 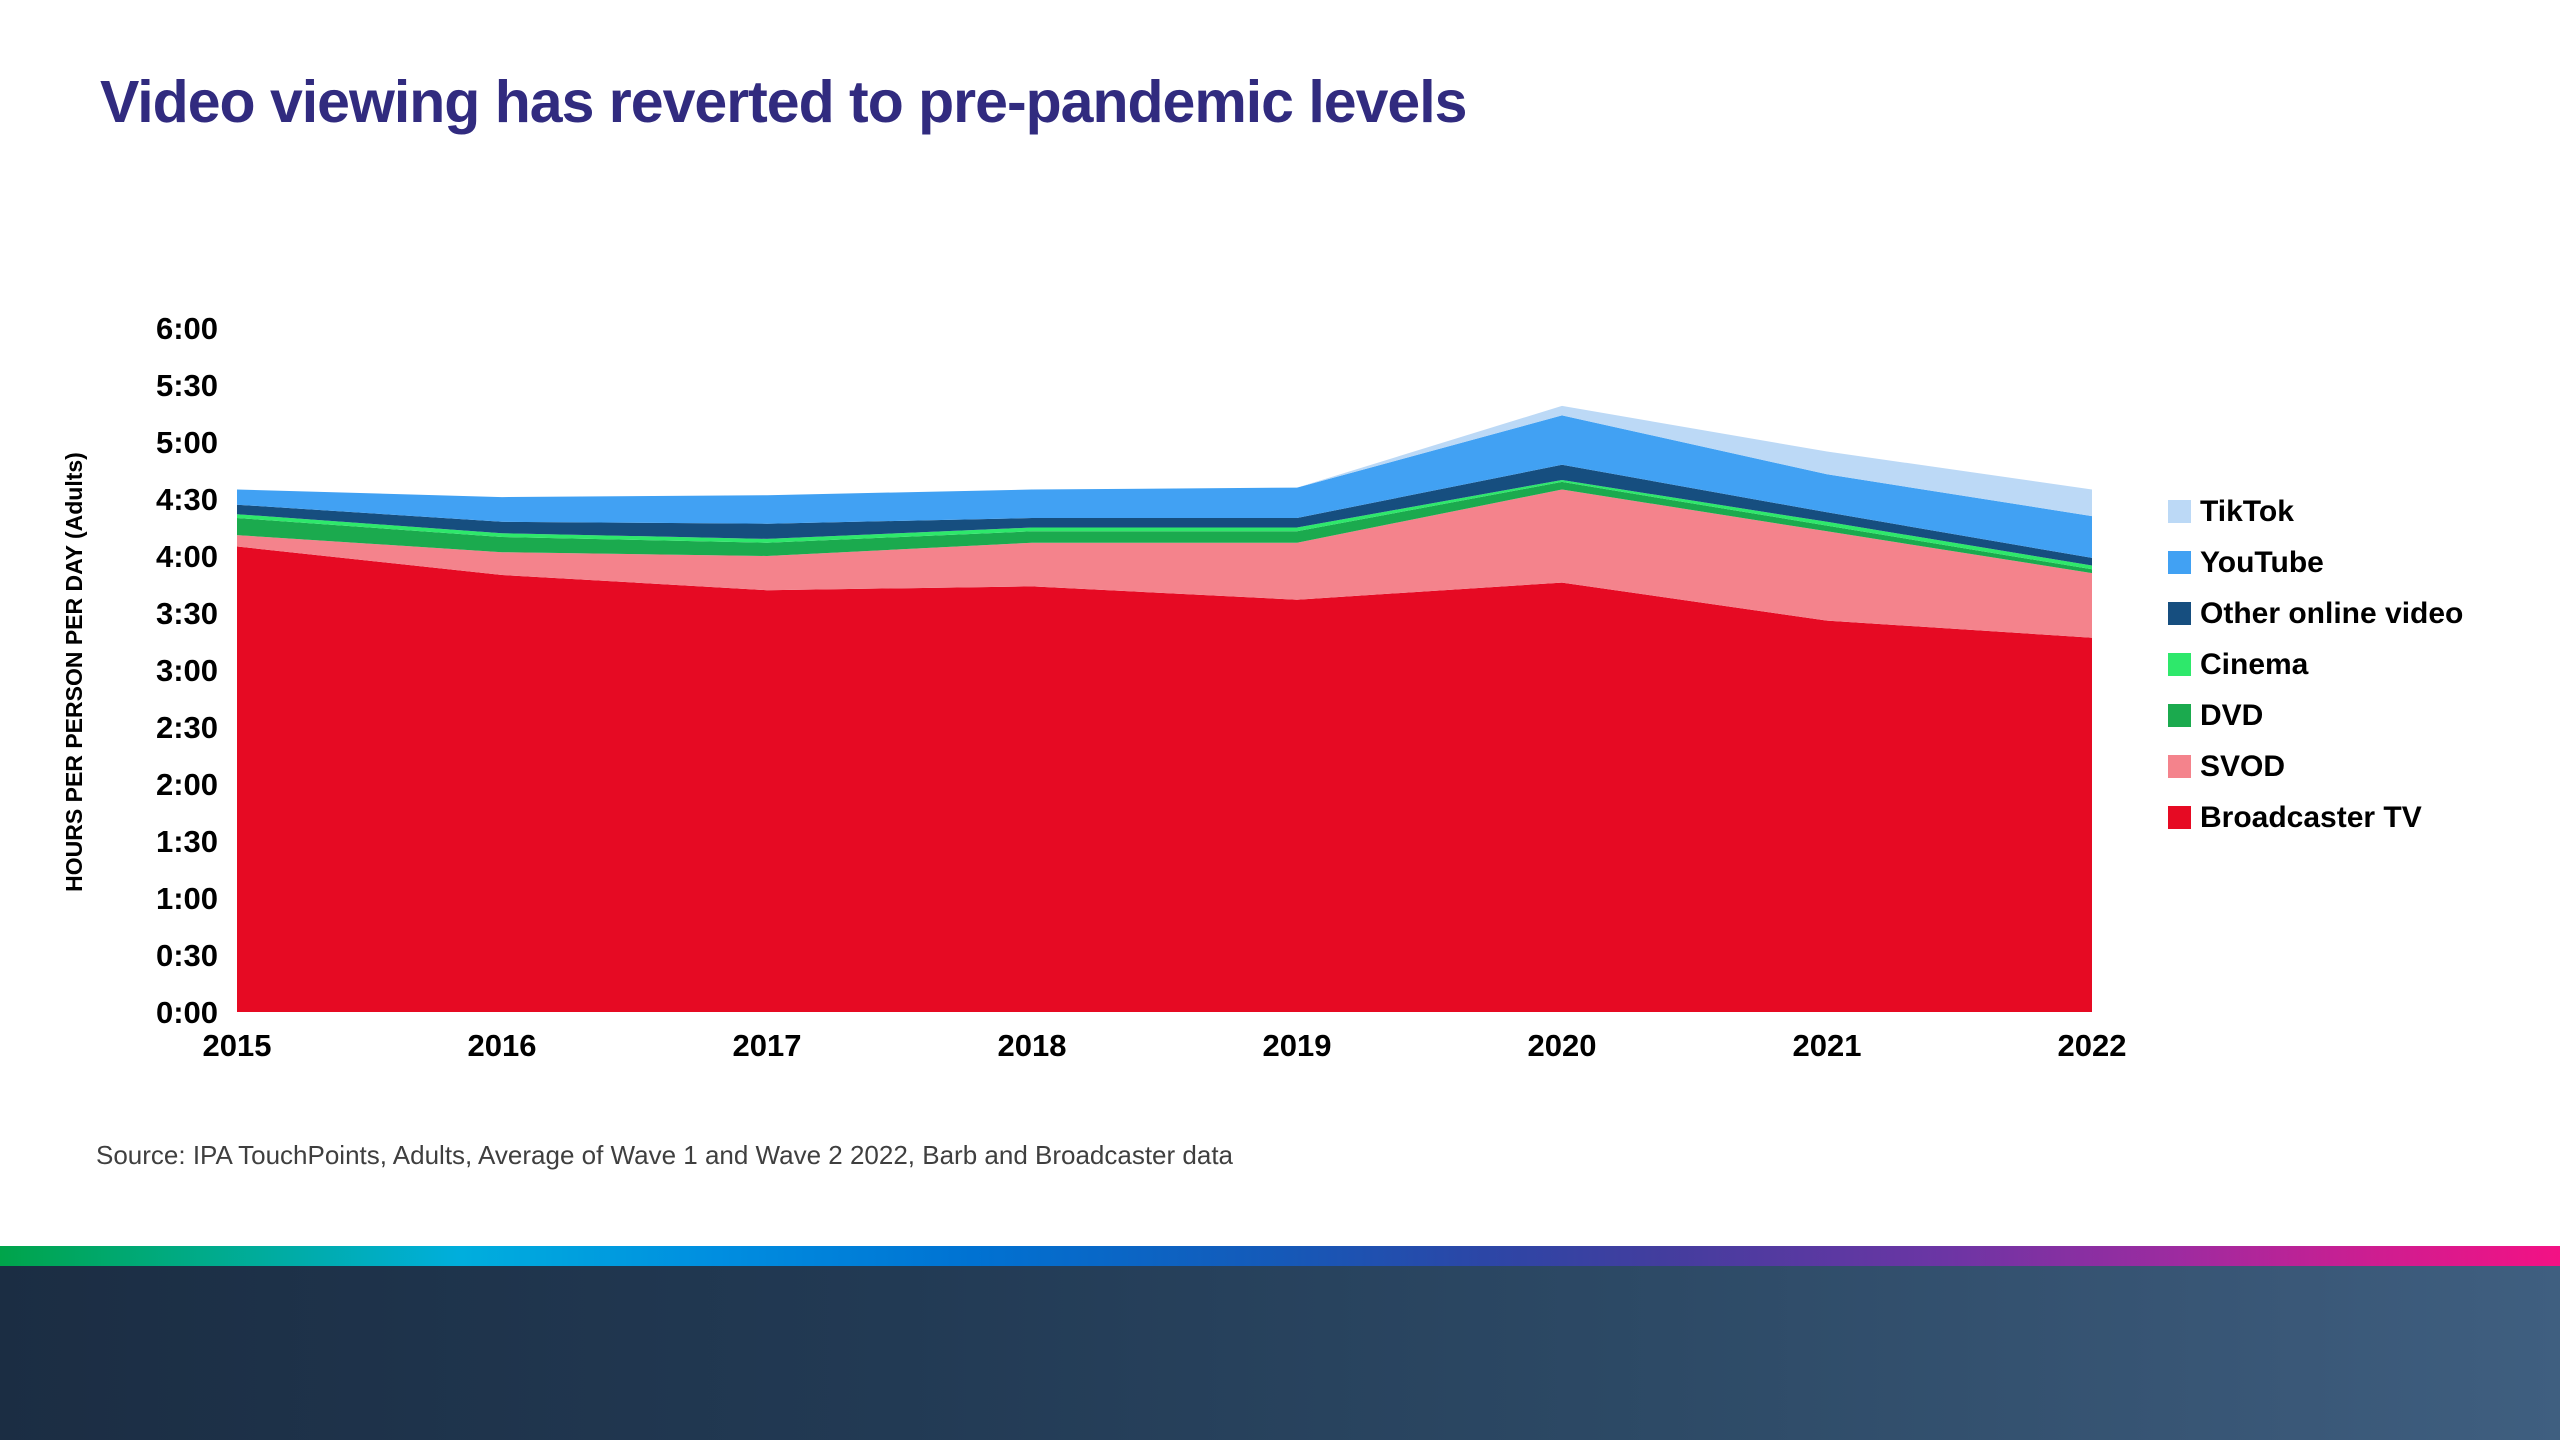 What do you see at coordinates (187, 1012) in the screenshot?
I see `y-tick-label: 0:00` at bounding box center [187, 1012].